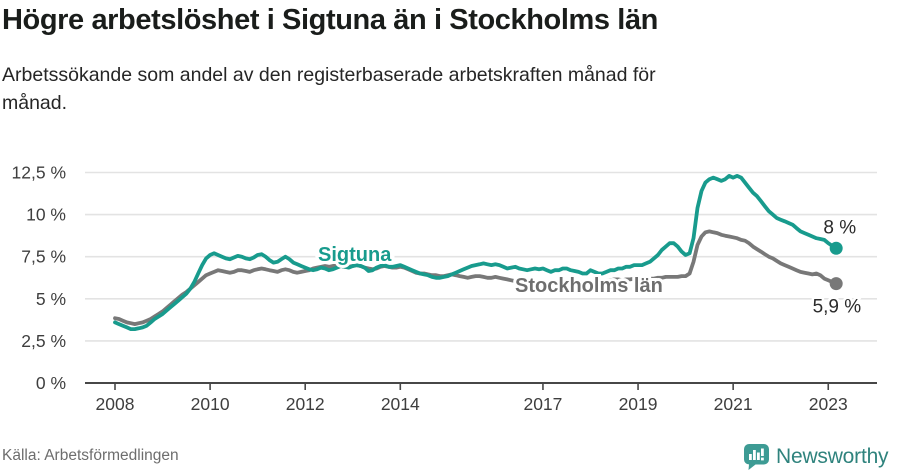 The image size is (900, 474). I want to click on y-axis-tick-label: 0 %, so click(51, 383).